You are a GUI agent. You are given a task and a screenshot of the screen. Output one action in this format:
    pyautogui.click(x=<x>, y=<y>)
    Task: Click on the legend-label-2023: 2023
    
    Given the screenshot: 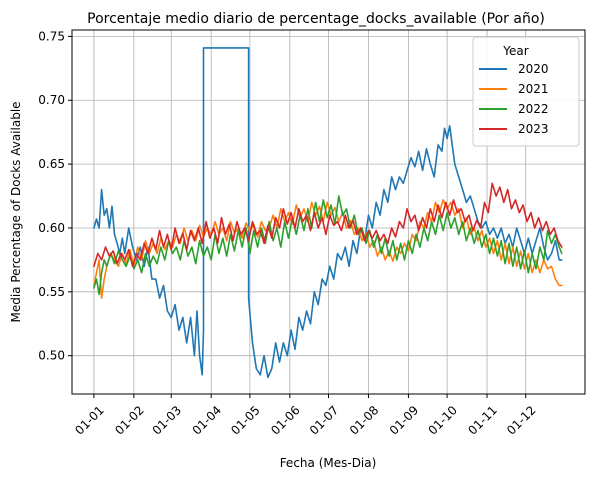 What is the action you would take?
    pyautogui.click(x=533, y=129)
    